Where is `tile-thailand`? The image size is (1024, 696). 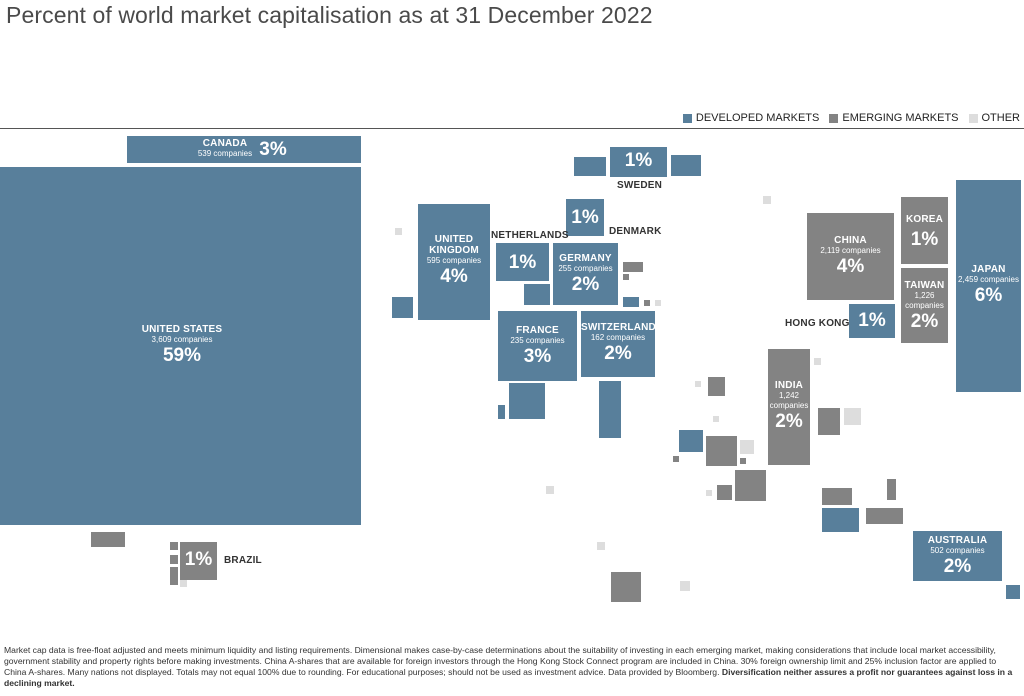 tile-thailand is located at coordinates (829, 421).